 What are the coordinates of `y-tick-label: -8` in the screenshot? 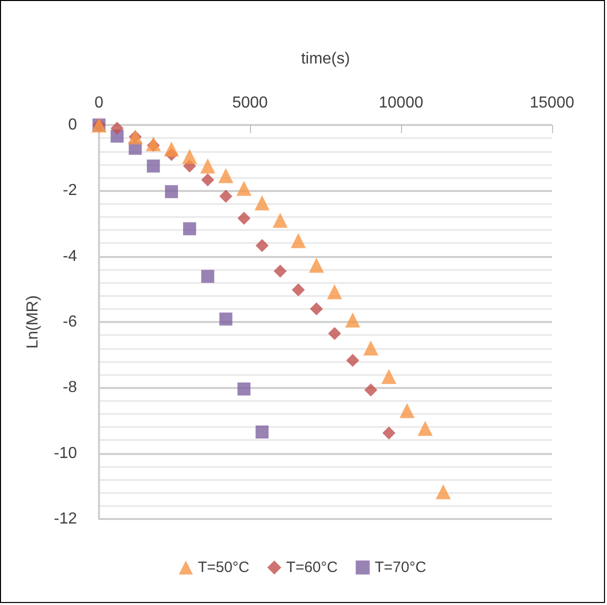 It's located at (70, 387).